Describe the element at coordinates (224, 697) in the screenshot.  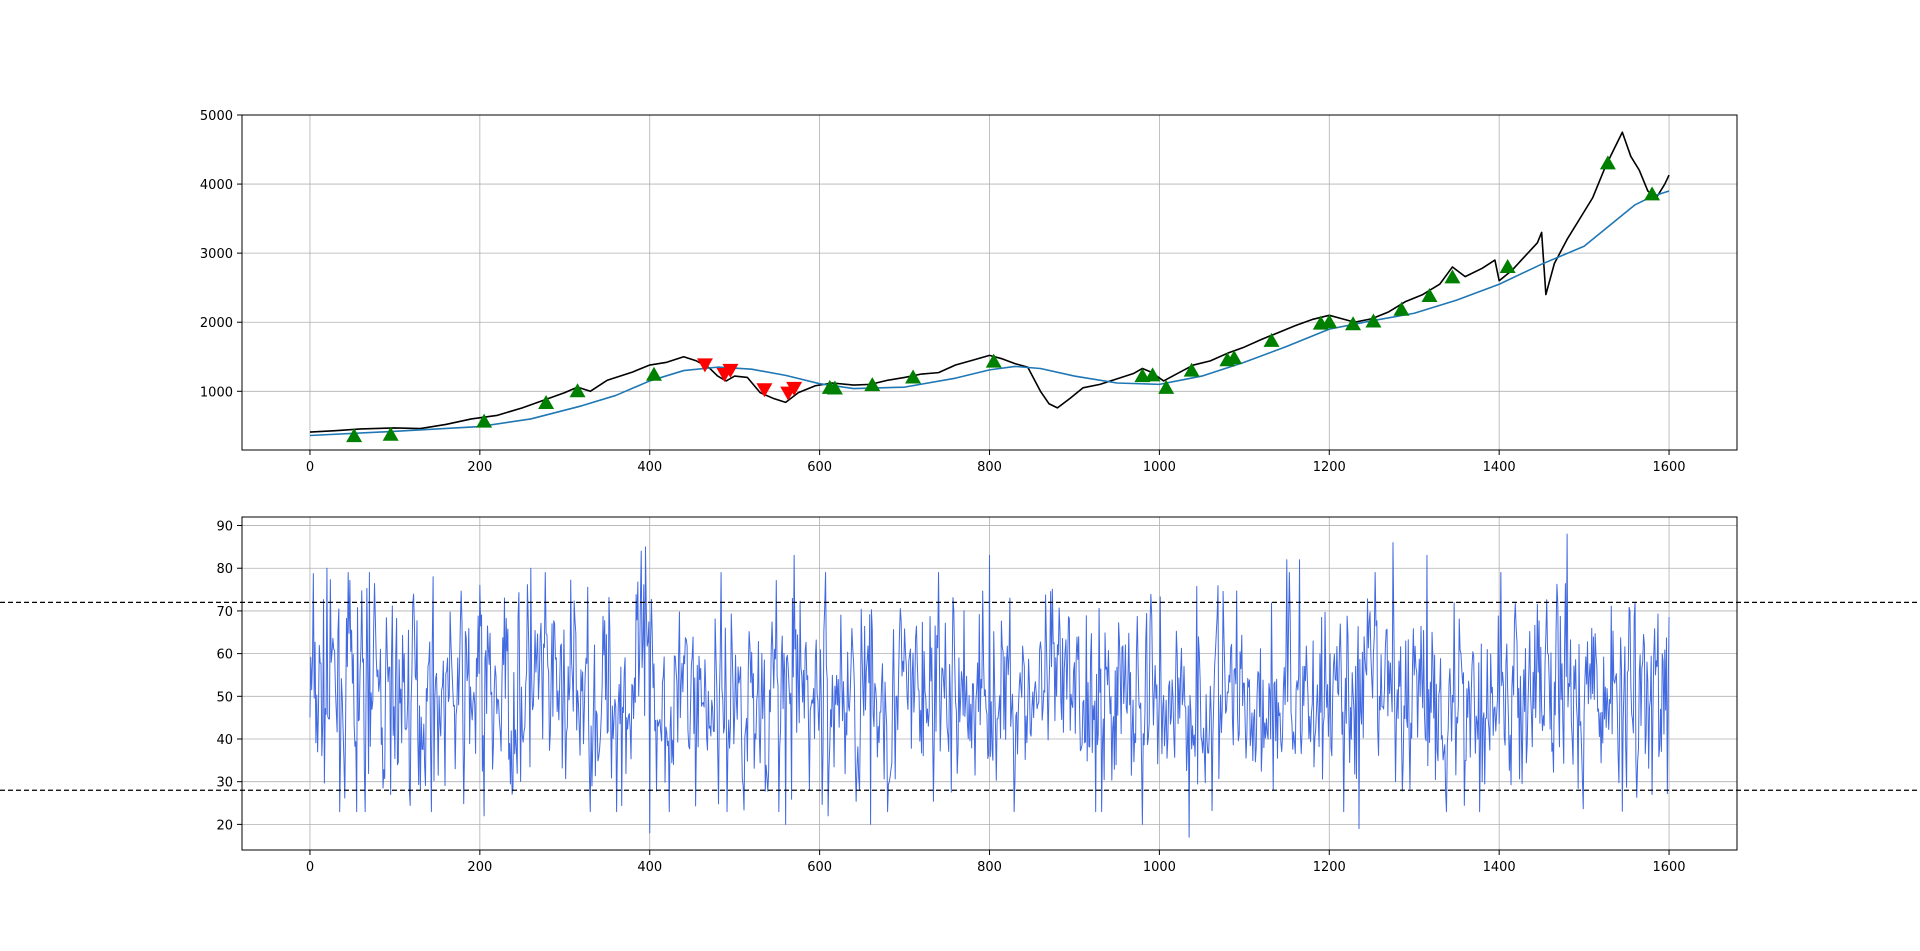
I see `y-tick-label: 50` at that location.